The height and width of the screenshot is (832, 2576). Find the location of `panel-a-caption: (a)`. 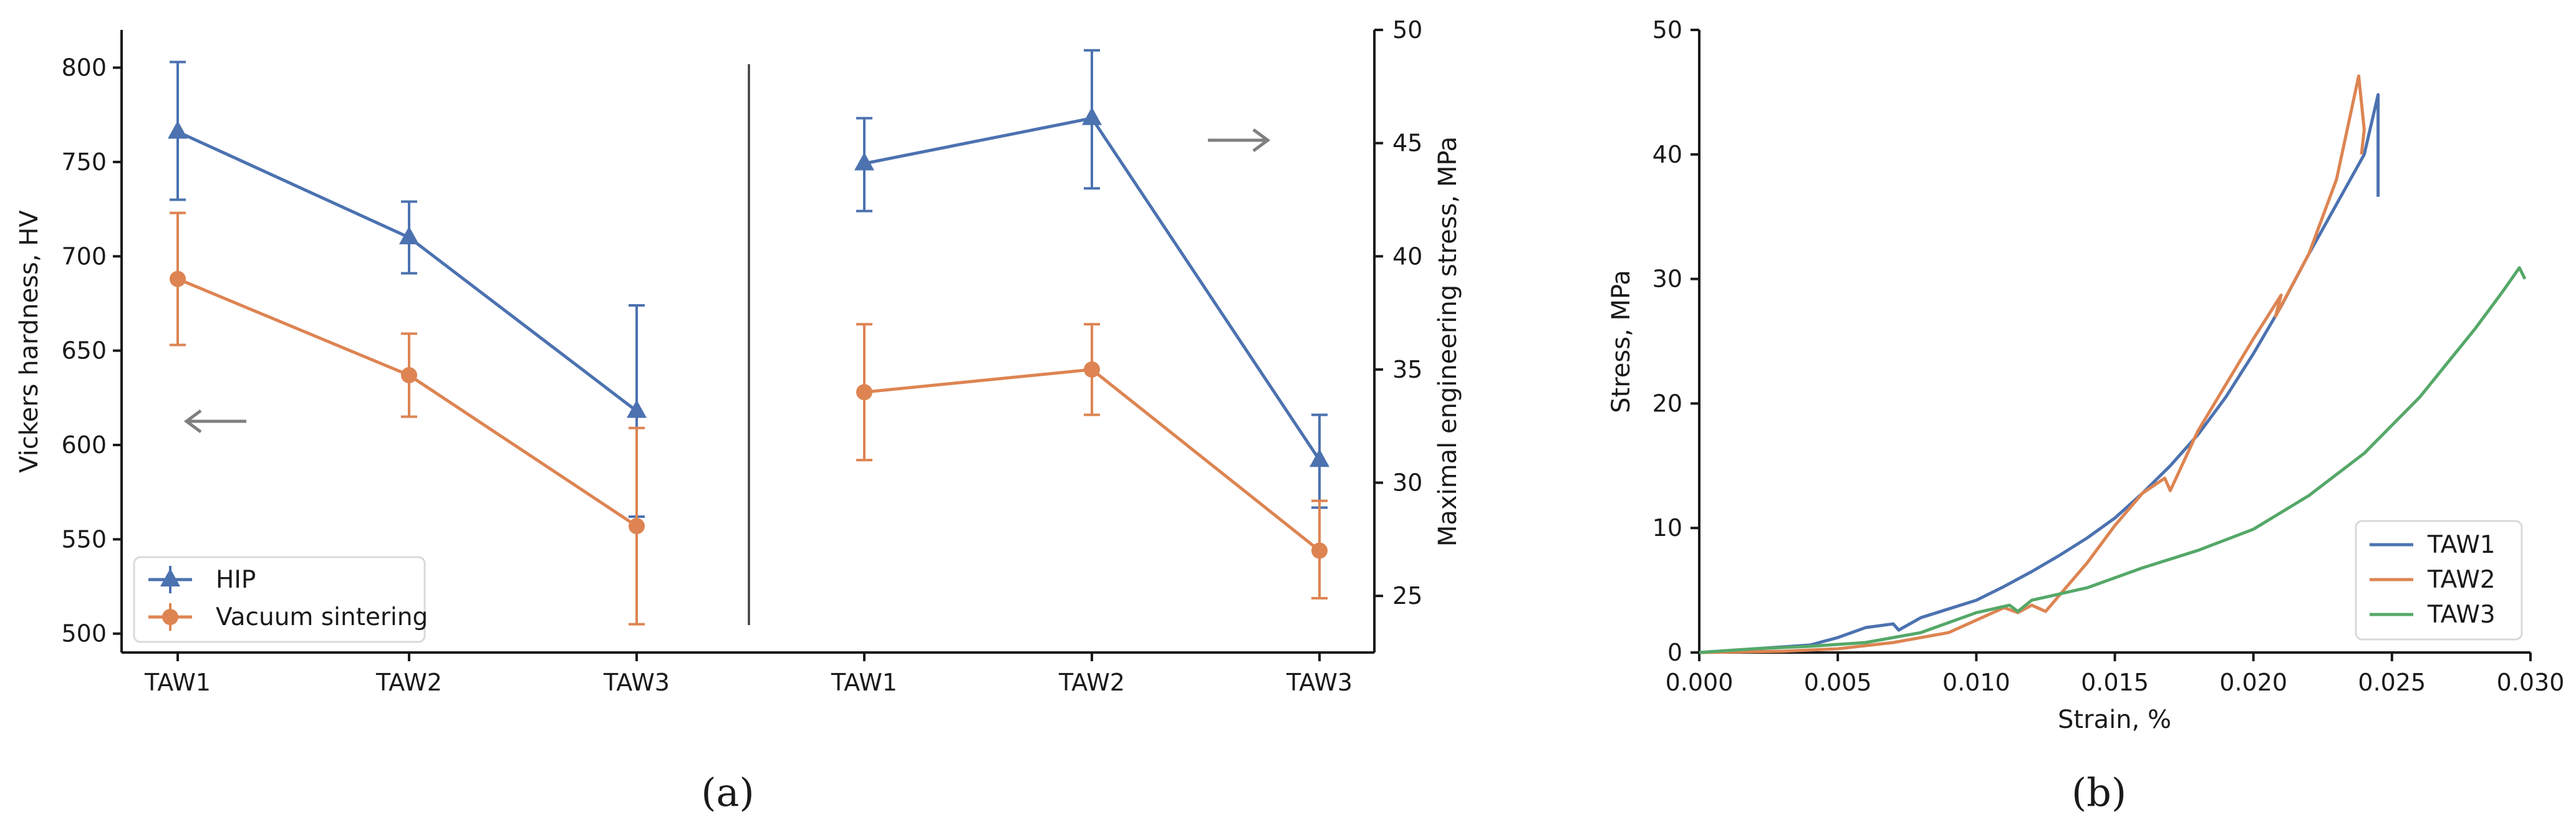

panel-a-caption: (a) is located at coordinates (727, 792).